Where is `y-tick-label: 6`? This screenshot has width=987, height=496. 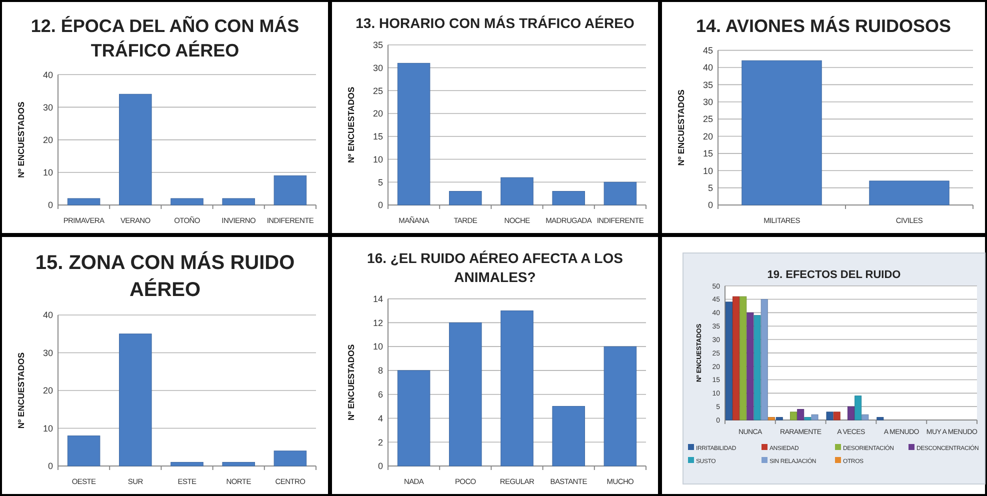
y-tick-label: 6 is located at coordinates (380, 394).